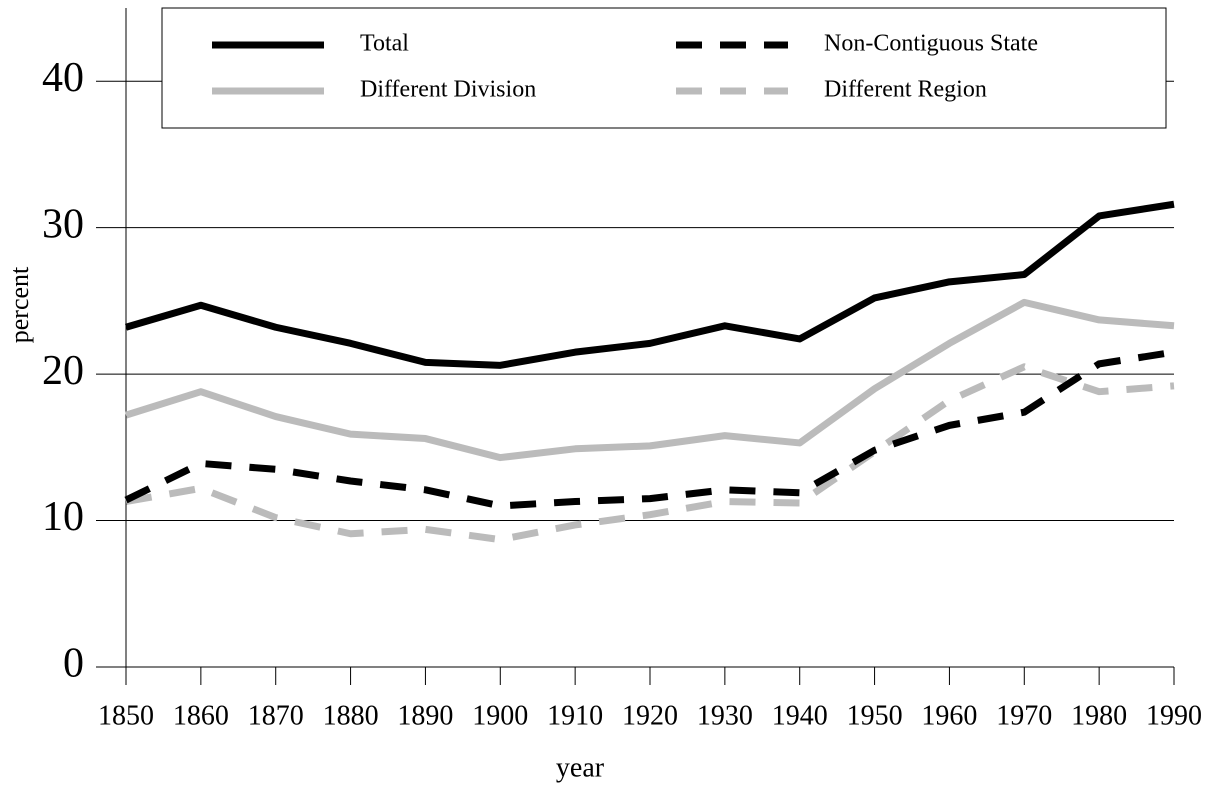 This screenshot has height=791, width=1220. What do you see at coordinates (351, 715) in the screenshot?
I see `x-tick-label: 1880` at bounding box center [351, 715].